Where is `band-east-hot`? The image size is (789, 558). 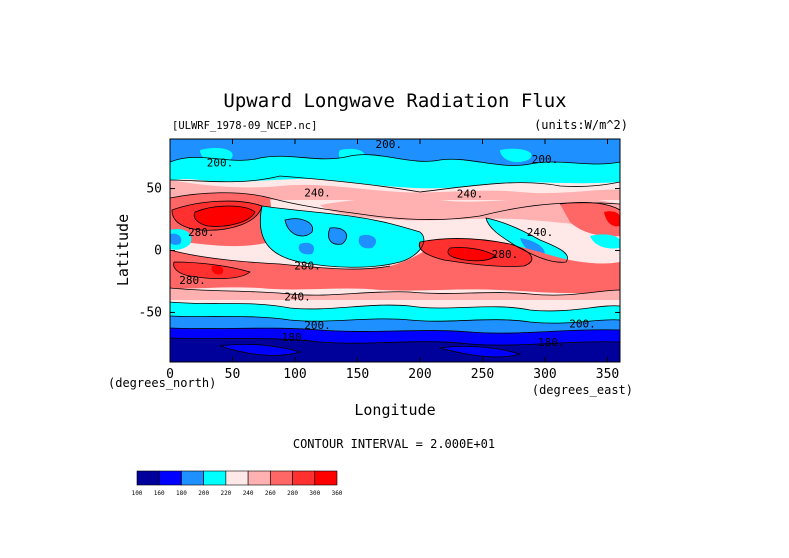
band-east-hot is located at coordinates (612, 219).